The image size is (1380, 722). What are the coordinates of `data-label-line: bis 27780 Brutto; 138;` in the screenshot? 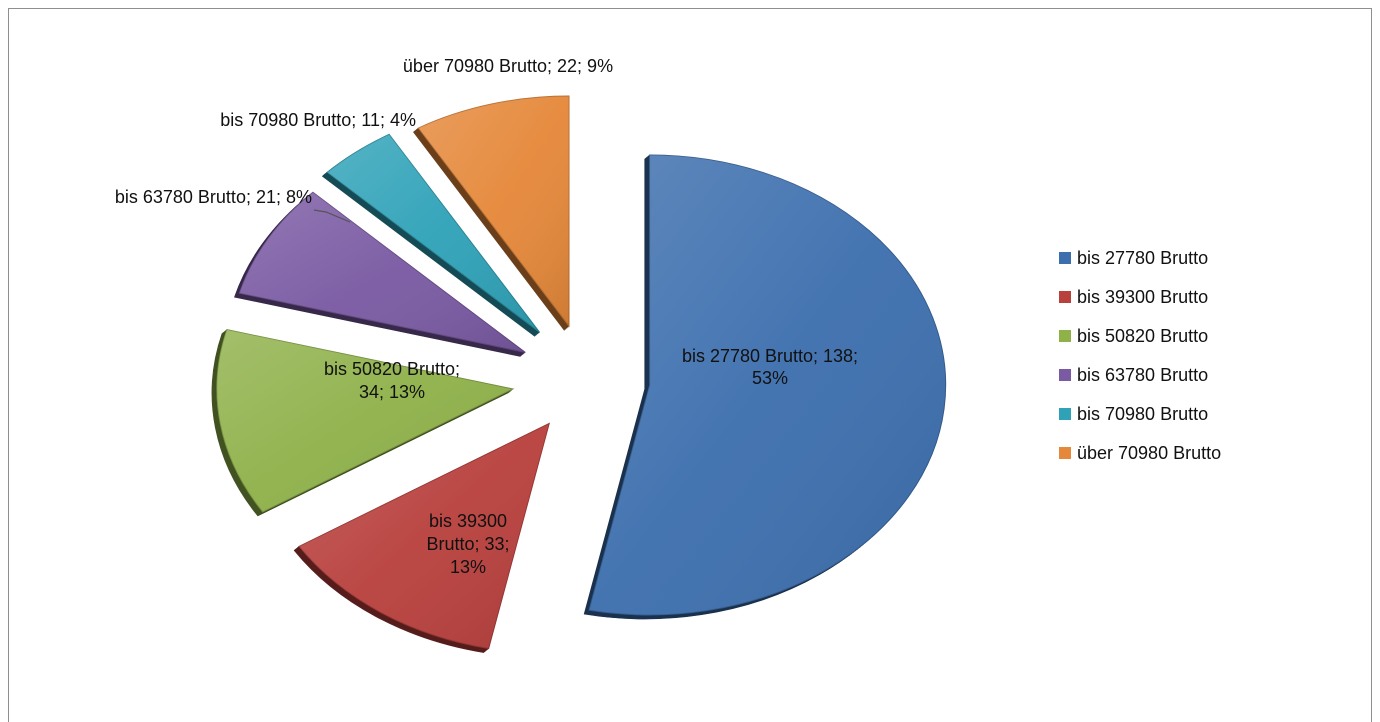 It's located at (770, 356).